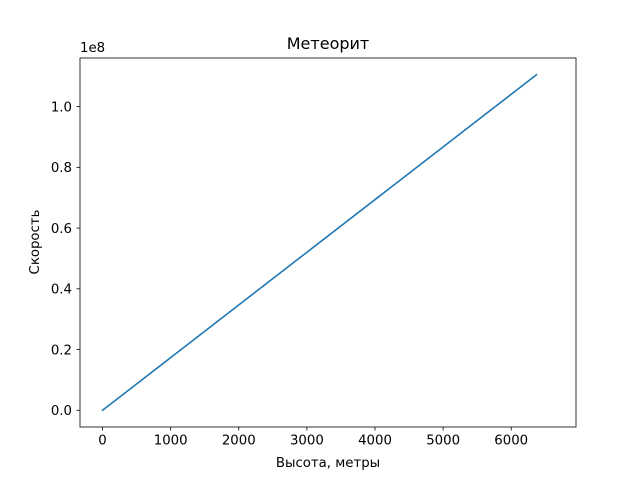 Image resolution: width=640 pixels, height=480 pixels. I want to click on x-tick-label: 5000, so click(443, 441).